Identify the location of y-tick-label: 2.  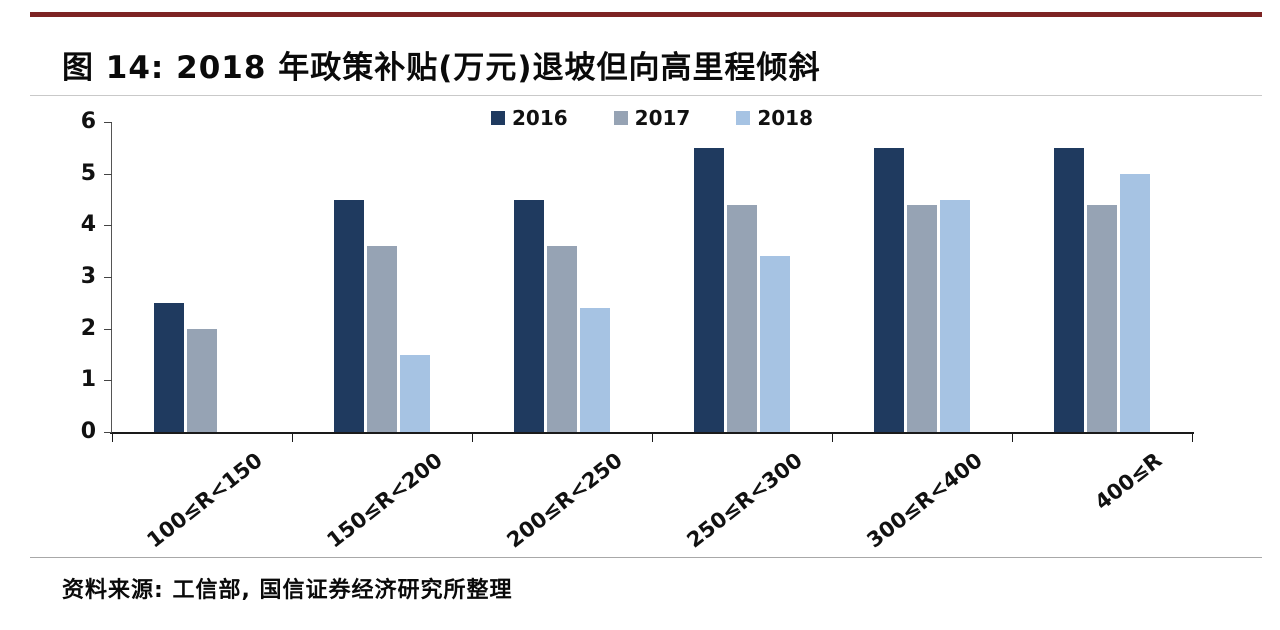
(88, 328).